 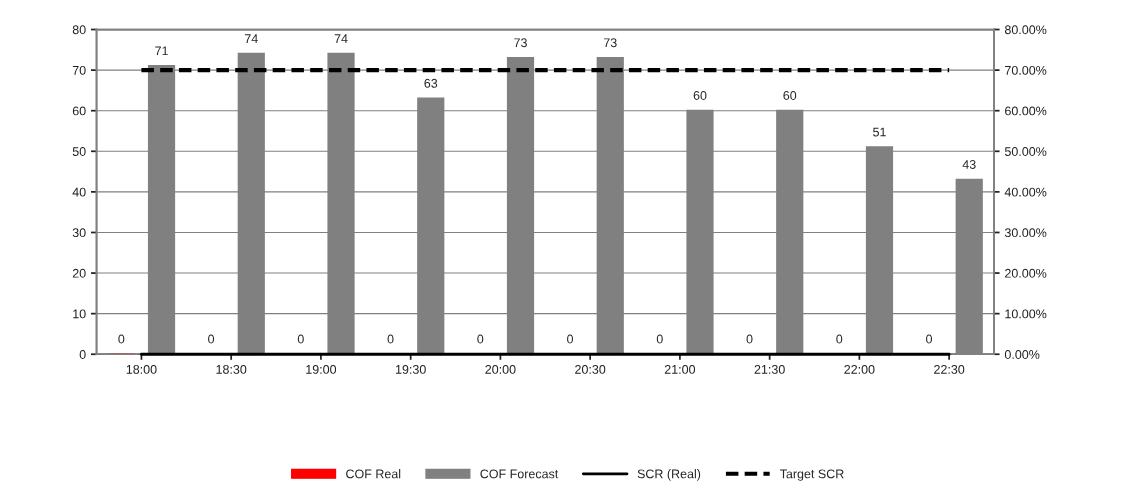 I want to click on x-tick-label: 19:30, so click(x=410, y=369).